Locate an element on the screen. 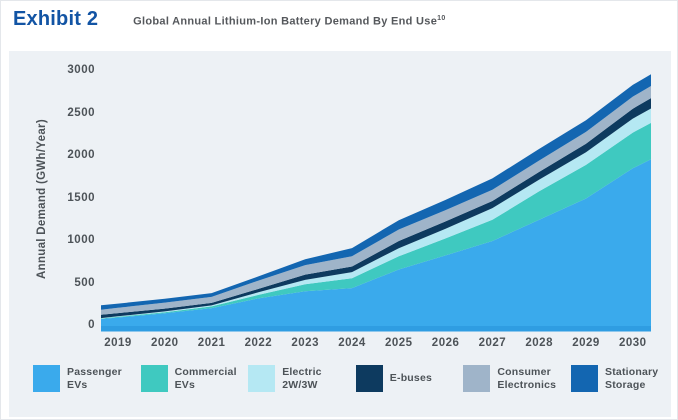 The width and height of the screenshot is (678, 420). legend-label: E-buses is located at coordinates (411, 378).